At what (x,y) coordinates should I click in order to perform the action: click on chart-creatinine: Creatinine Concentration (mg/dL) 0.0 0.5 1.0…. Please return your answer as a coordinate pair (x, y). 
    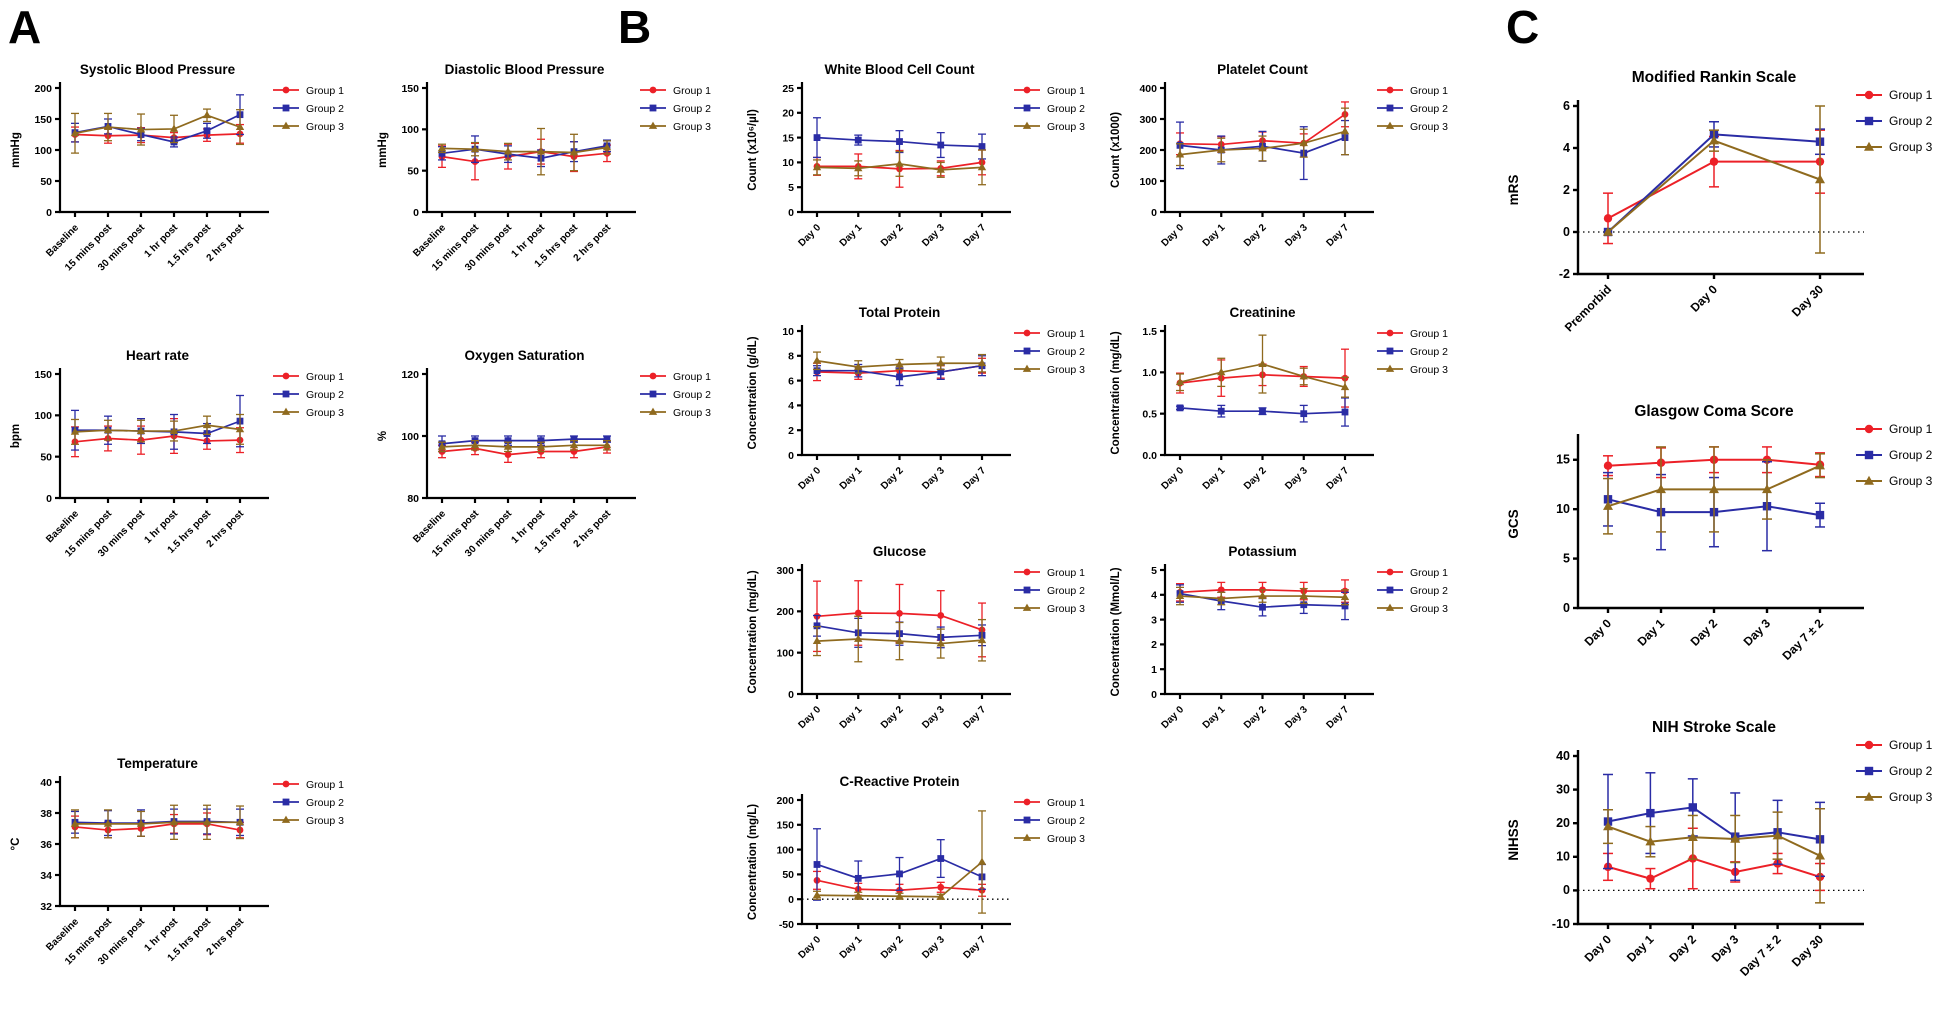
    Looking at the image, I should click on (1295, 416).